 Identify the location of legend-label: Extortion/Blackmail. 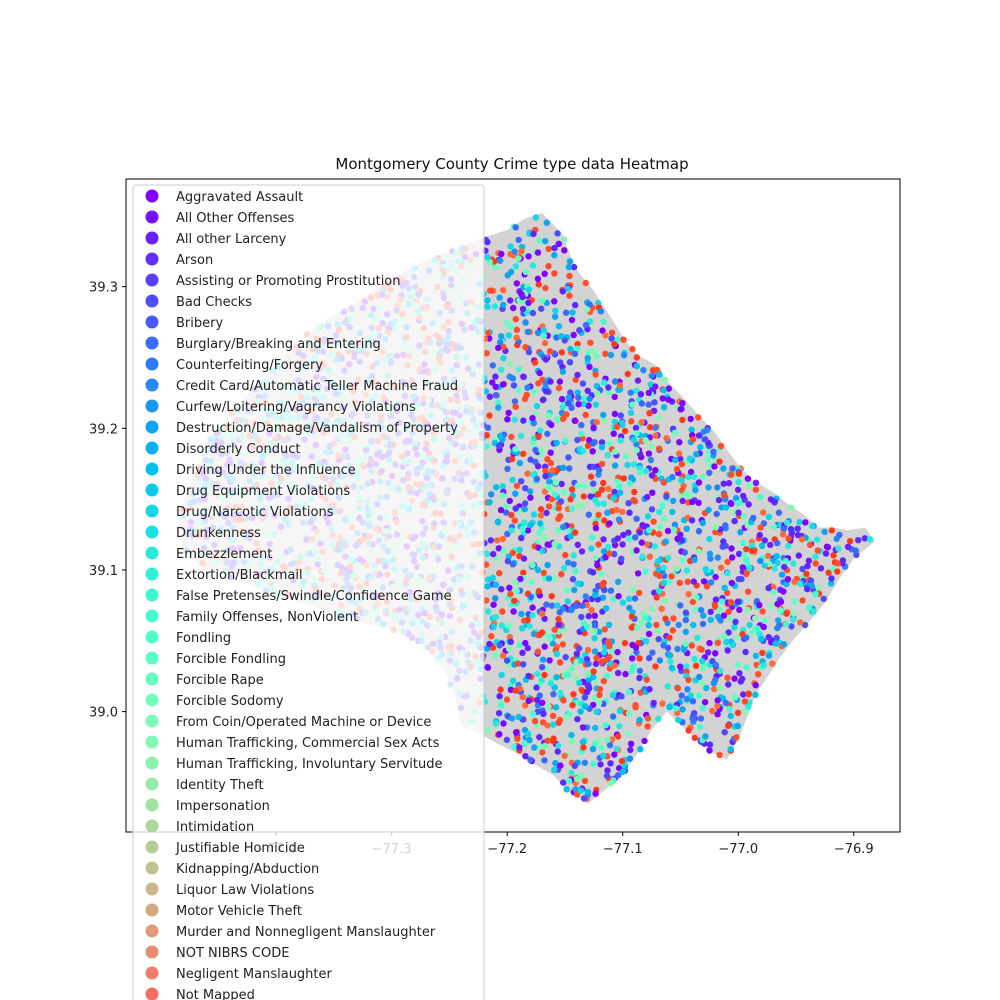
(239, 575).